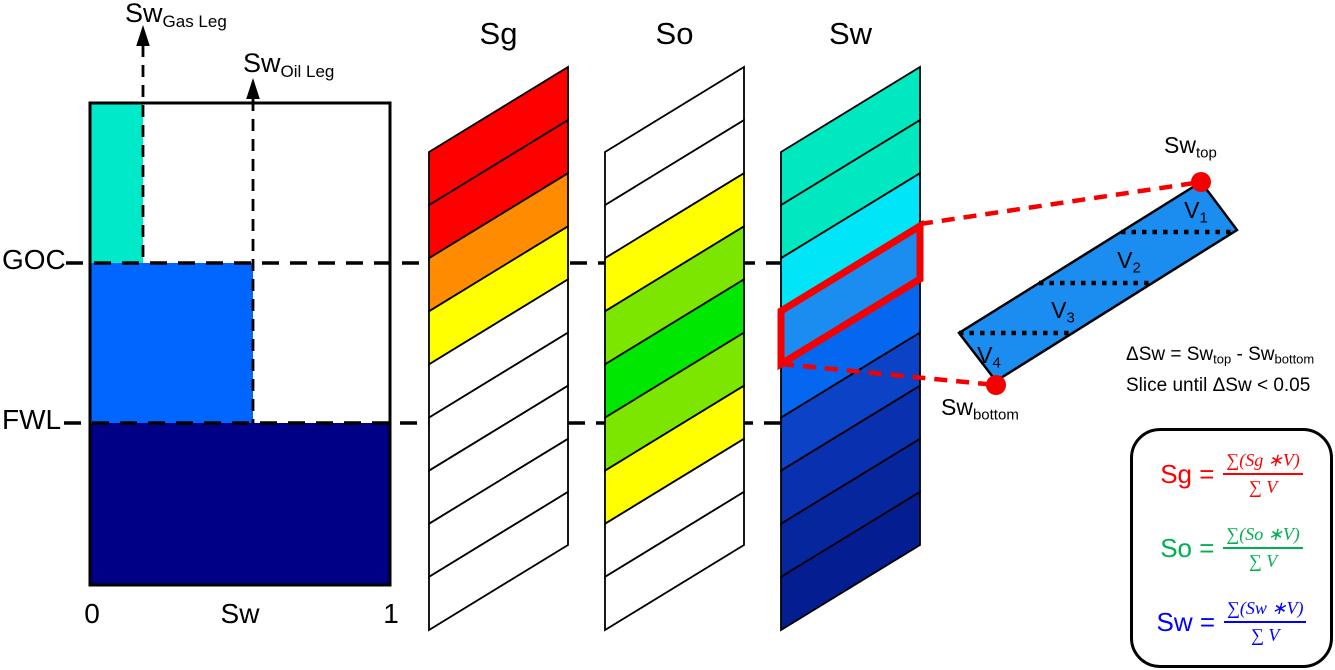 The width and height of the screenshot is (1335, 670). I want to click on volume-label-v1: V1, so click(1196, 211).